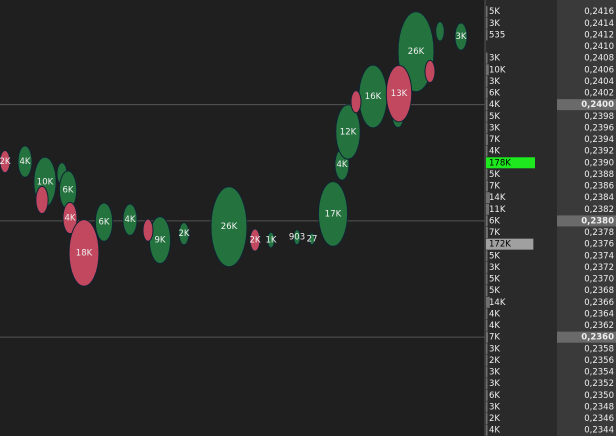 The height and width of the screenshot is (436, 616). I want to click on volume-label: 10K, so click(497, 70).